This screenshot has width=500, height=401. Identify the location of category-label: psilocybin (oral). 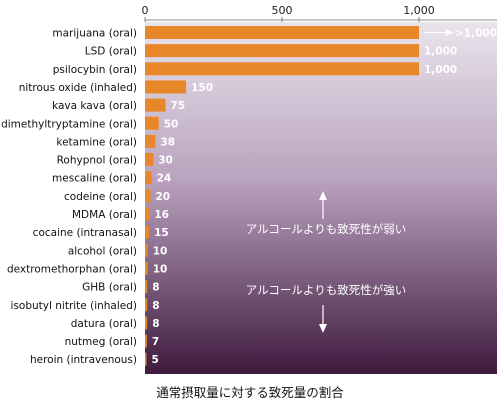
(95, 70).